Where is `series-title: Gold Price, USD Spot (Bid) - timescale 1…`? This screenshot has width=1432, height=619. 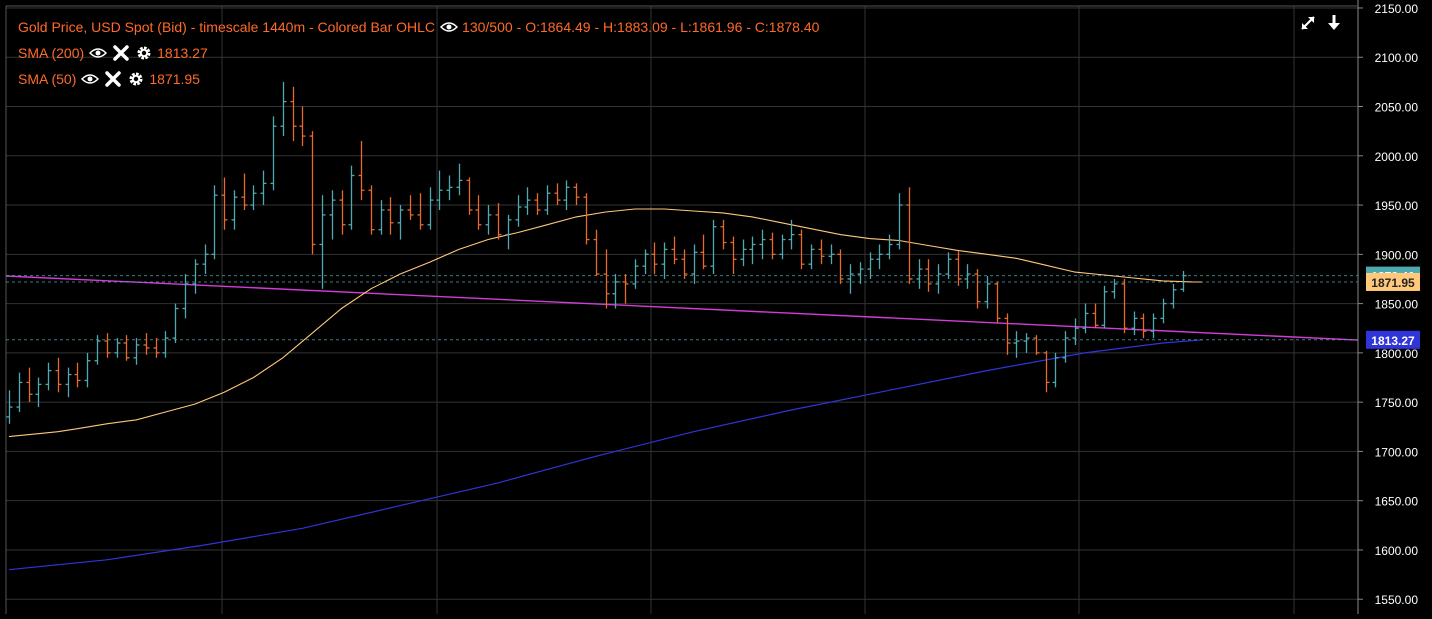
series-title: Gold Price, USD Spot (Bid) - timescale 1… is located at coordinates (227, 27).